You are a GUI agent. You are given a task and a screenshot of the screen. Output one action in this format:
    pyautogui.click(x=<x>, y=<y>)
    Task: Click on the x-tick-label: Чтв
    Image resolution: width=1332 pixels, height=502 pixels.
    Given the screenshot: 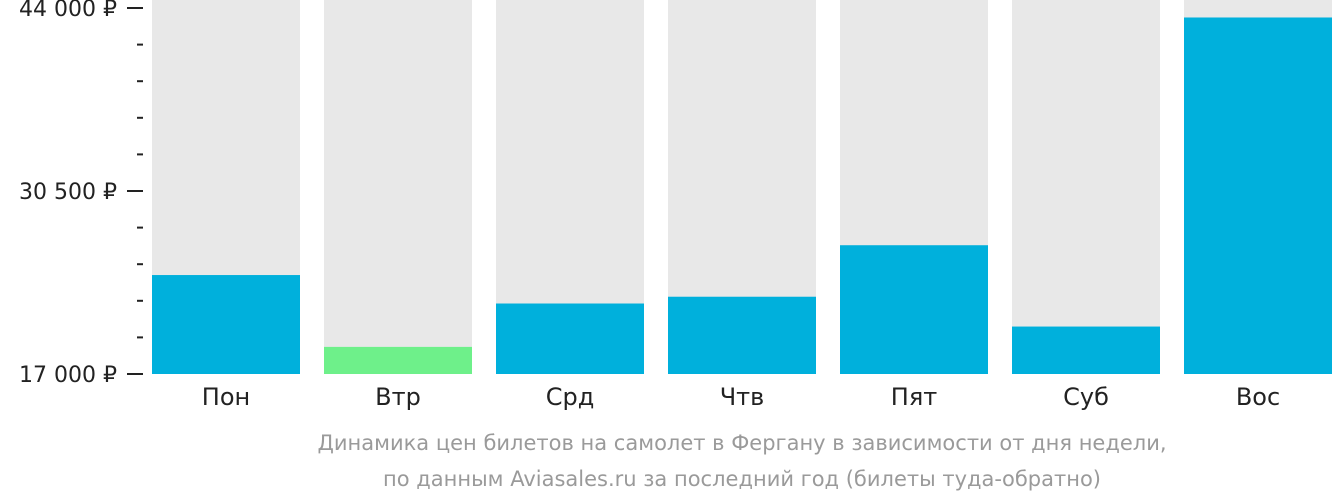 What is the action you would take?
    pyautogui.click(x=742, y=397)
    